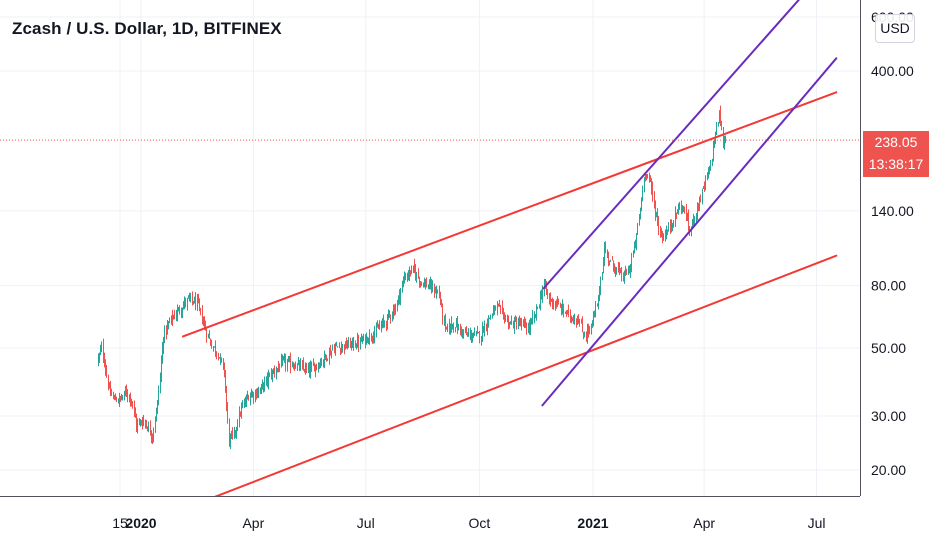 The height and width of the screenshot is (550, 932). What do you see at coordinates (888, 416) in the screenshot?
I see `price-tick-label: 30.00` at bounding box center [888, 416].